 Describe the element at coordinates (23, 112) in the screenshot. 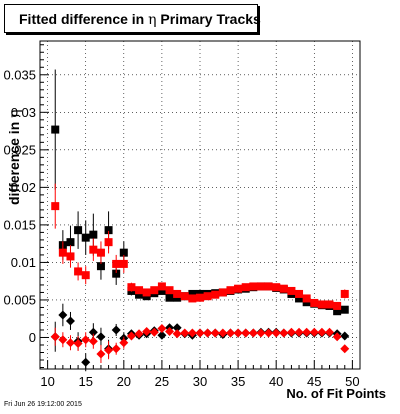

I see `y-tick-label: 0.03` at that location.